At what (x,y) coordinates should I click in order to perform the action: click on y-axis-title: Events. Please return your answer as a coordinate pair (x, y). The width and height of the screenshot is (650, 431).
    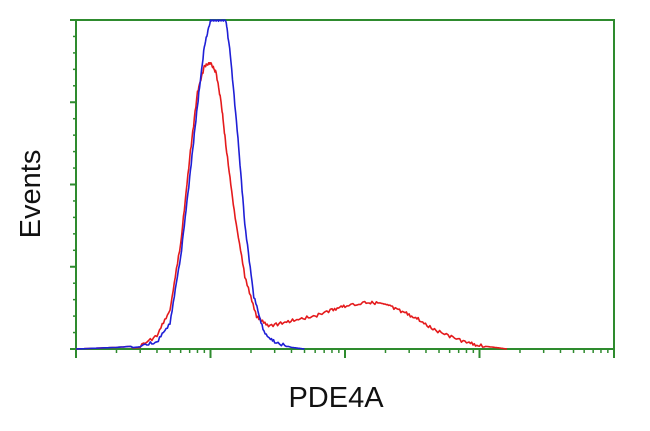
    Looking at the image, I should click on (31, 194).